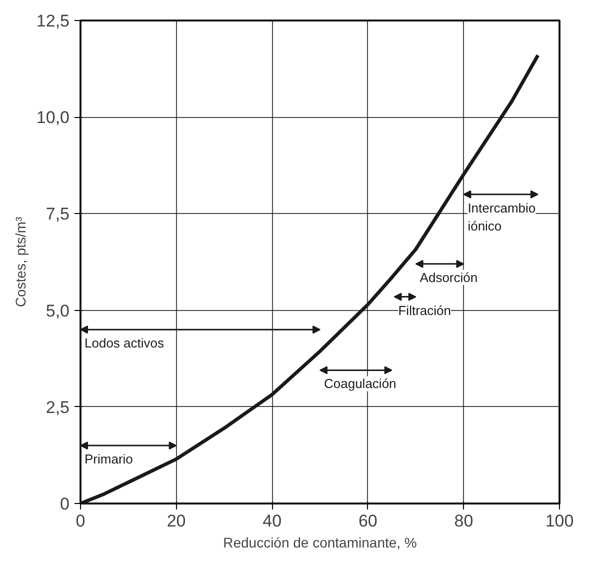 Image resolution: width=589 pixels, height=563 pixels. I want to click on y-tick-label: 12,5, so click(53, 21).